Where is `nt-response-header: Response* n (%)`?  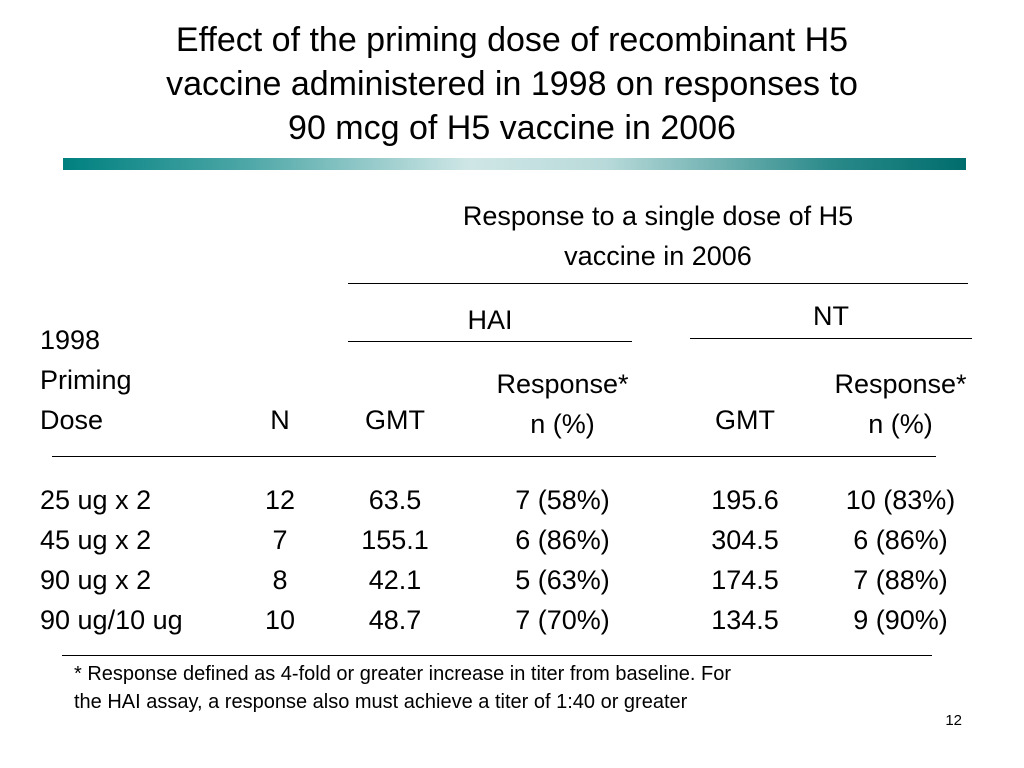
nt-response-header: Response* n (%) is located at coordinates (900, 404).